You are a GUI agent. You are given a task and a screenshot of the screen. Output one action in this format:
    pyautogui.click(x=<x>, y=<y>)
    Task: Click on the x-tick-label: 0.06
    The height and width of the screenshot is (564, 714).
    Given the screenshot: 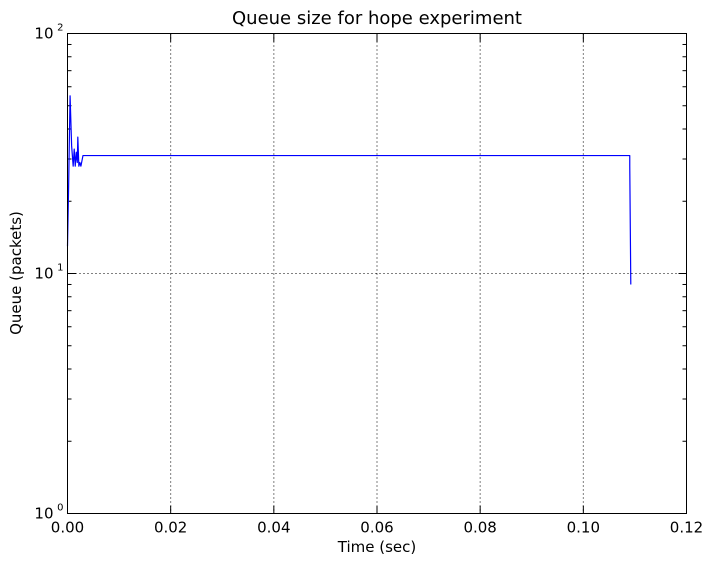 What is the action you would take?
    pyautogui.click(x=376, y=528)
    